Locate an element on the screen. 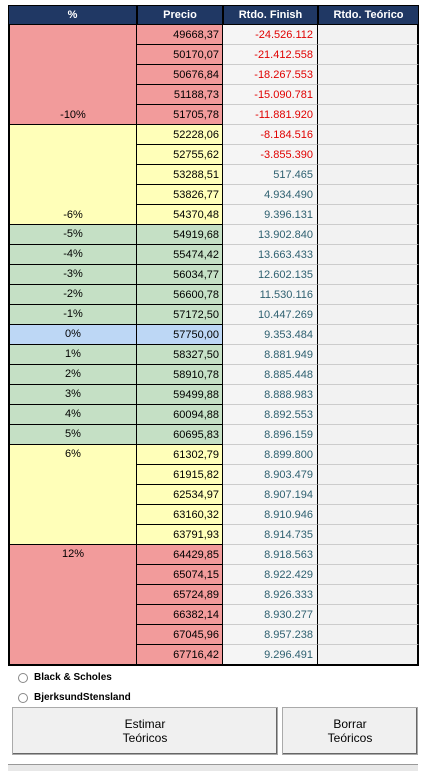 Image resolution: width=426 pixels, height=771 pixels. clear-button: Borrar Teóricos is located at coordinates (350, 731).